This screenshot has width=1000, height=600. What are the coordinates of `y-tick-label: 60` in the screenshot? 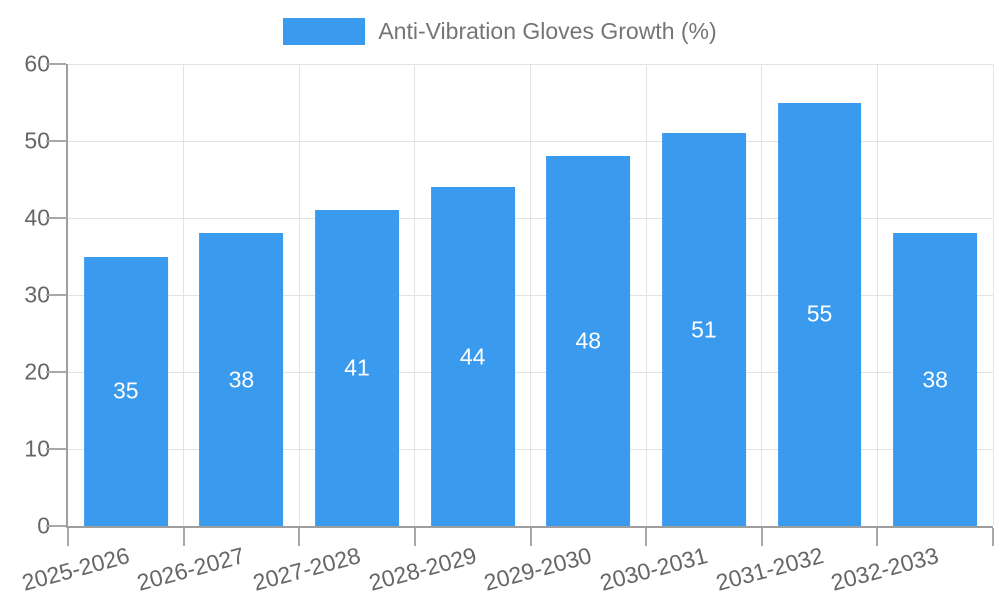 It's located at (37, 63).